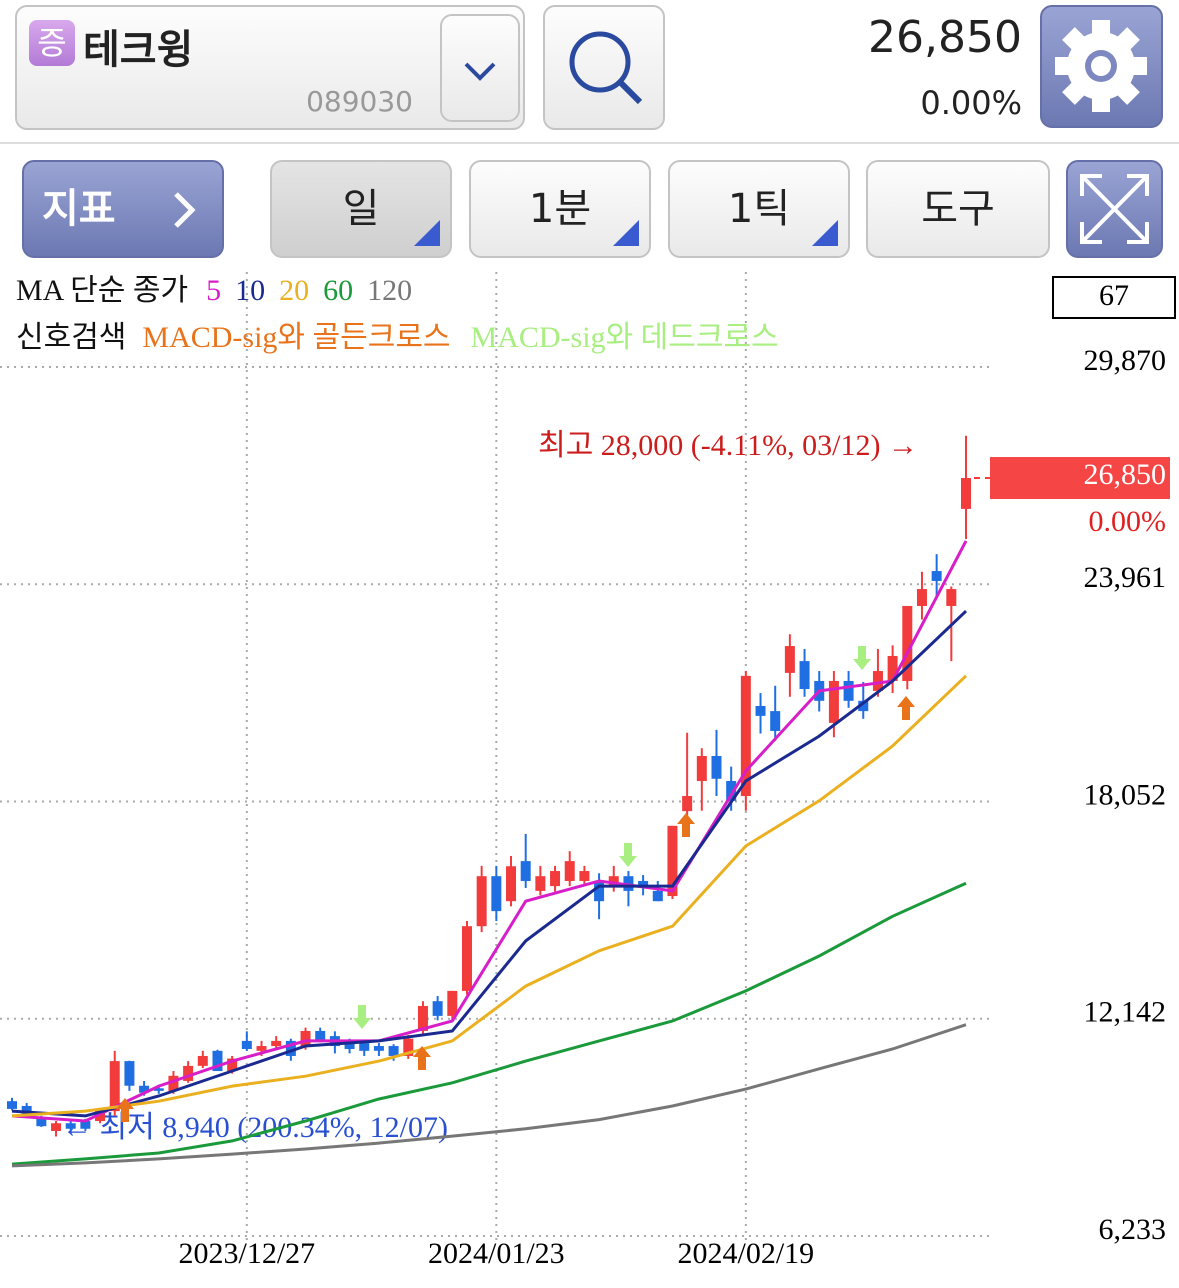 This screenshot has width=1179, height=1288. Describe the element at coordinates (123, 209) in the screenshot. I see `indicator-button: 지표` at that location.